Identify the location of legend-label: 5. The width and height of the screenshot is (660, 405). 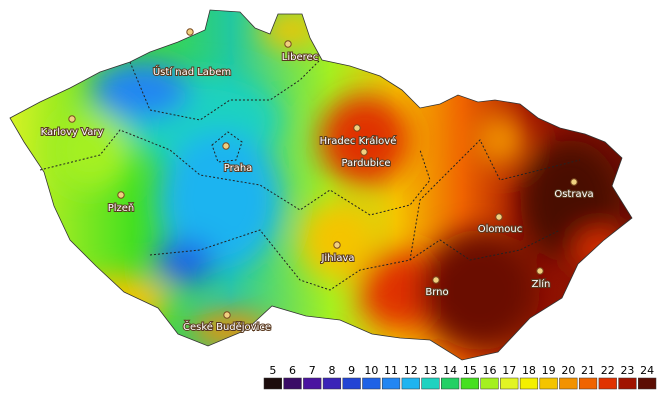
(272, 370).